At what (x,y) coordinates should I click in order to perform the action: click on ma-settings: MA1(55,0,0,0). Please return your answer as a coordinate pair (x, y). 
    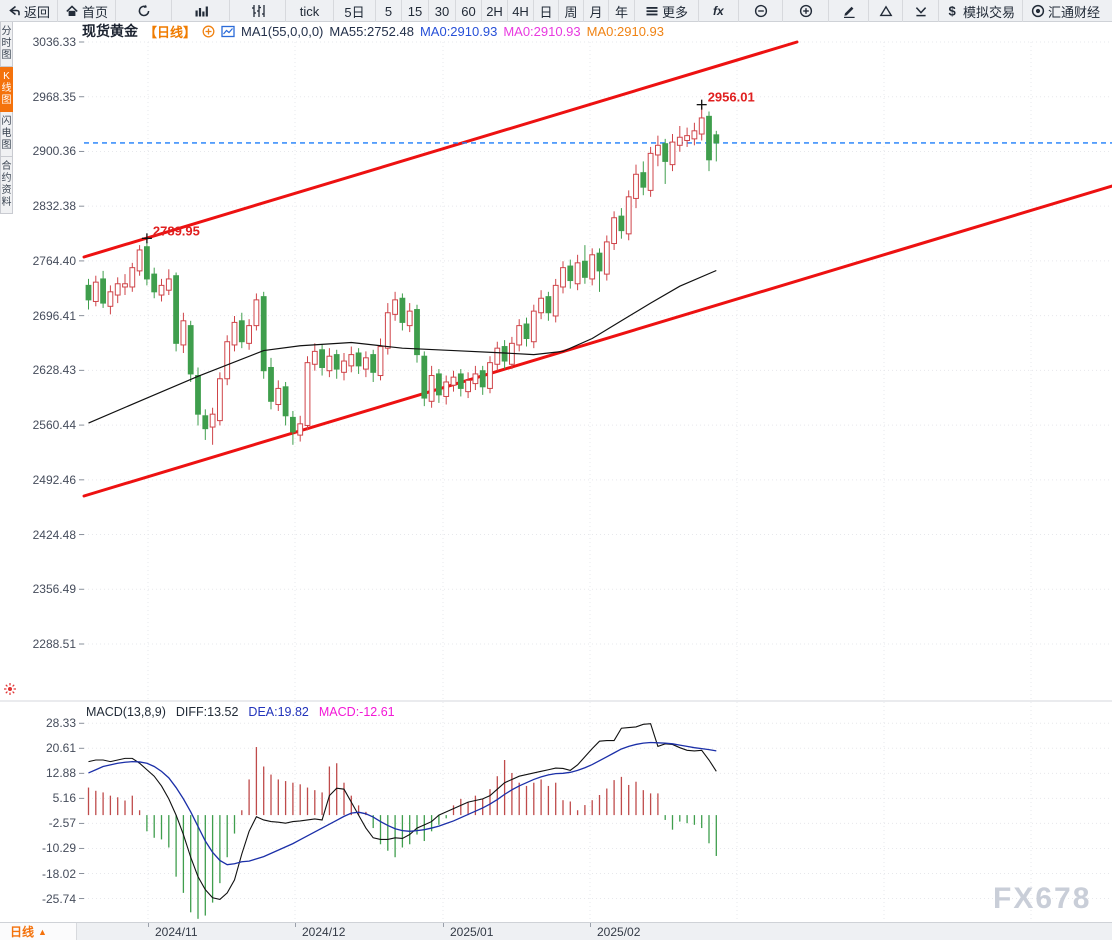
    Looking at the image, I should click on (282, 31).